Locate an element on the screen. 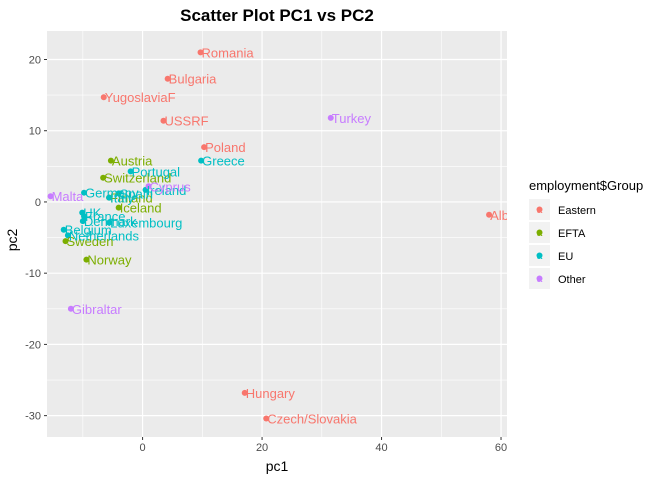  point-label: USSRF is located at coordinates (186, 121).